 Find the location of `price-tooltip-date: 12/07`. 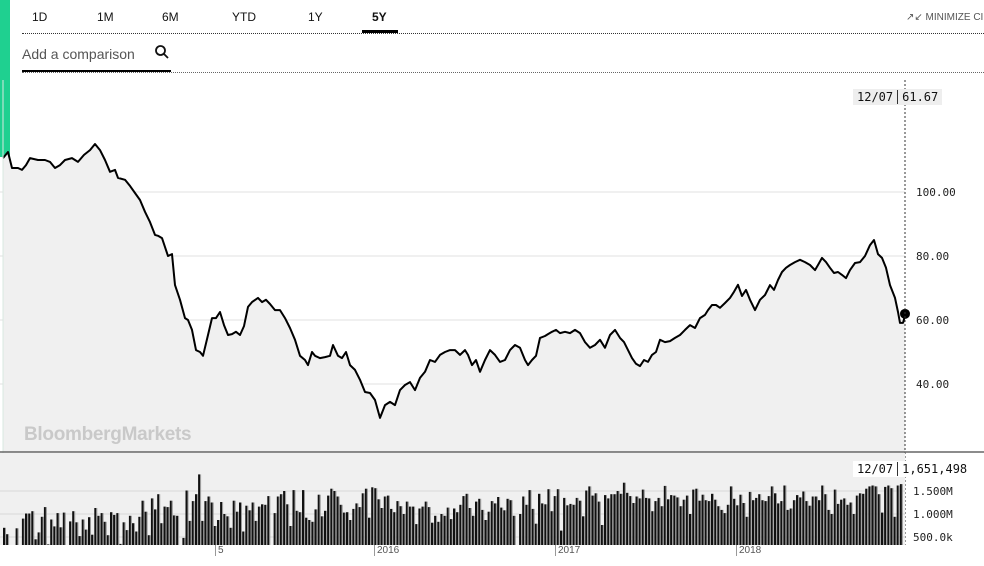

price-tooltip-date: 12/07 is located at coordinates (878, 97).